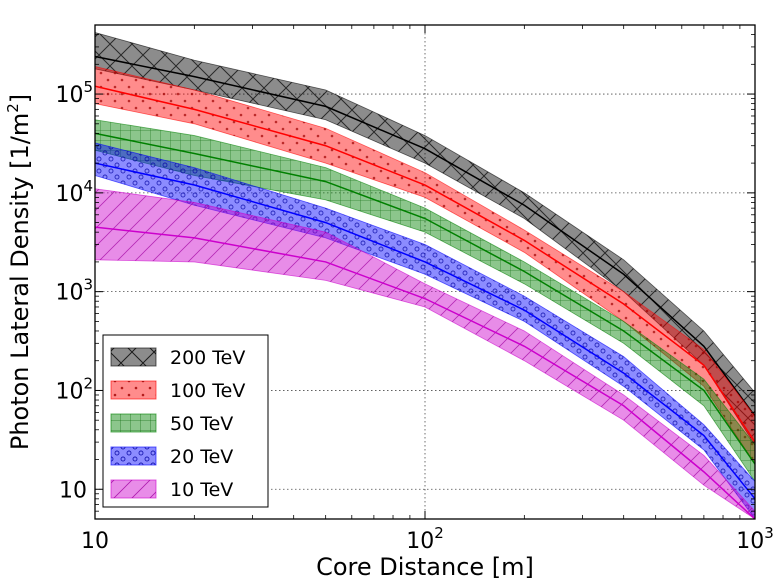 This screenshot has width=780, height=584. Describe the element at coordinates (201, 424) in the screenshot. I see `legend-label-50-tev: 50 TeV` at that location.